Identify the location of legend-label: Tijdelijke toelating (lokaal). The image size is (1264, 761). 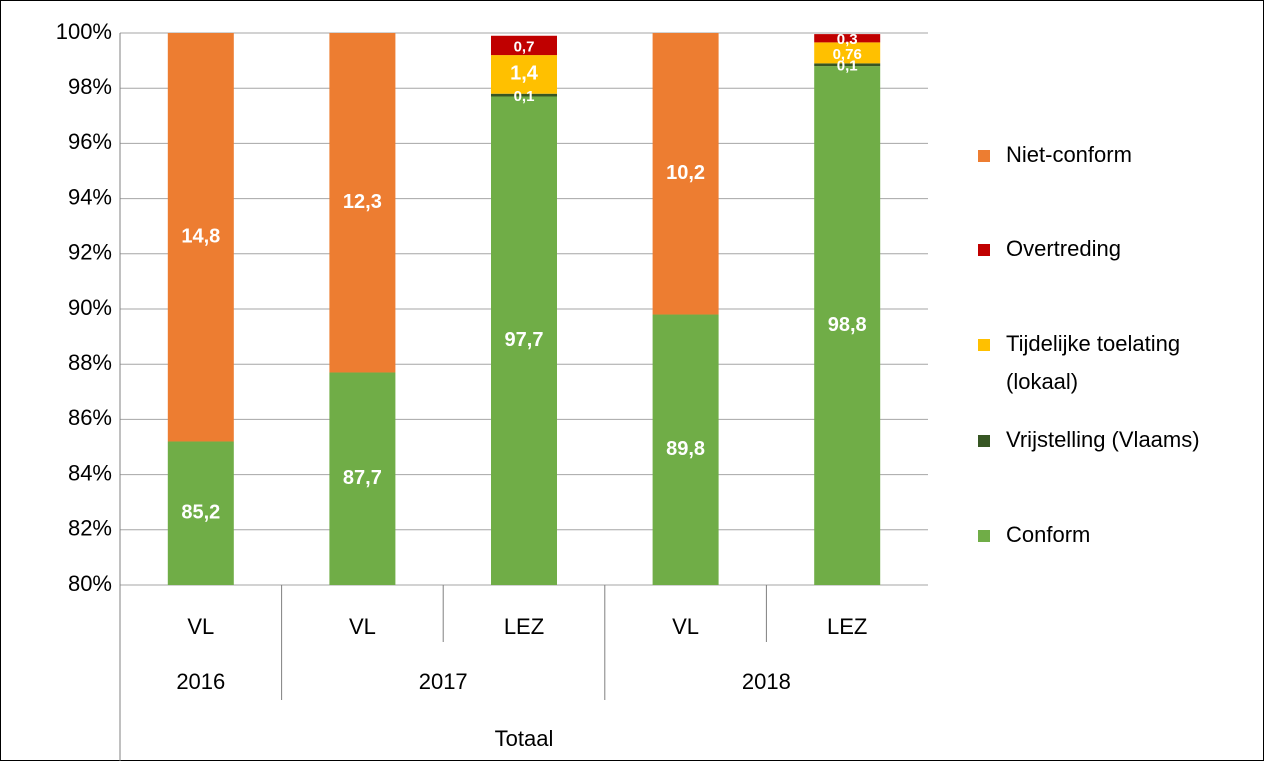
(1096, 362).